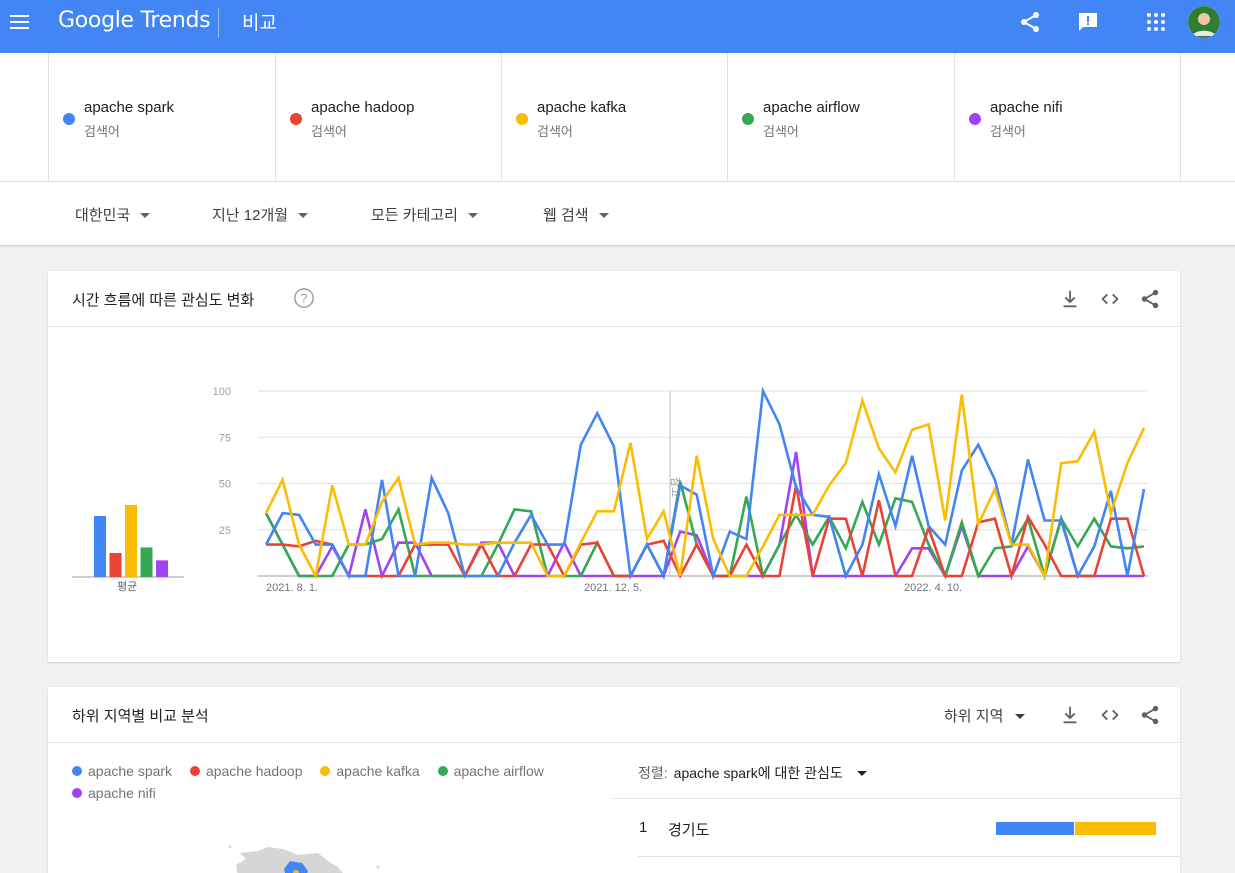  What do you see at coordinates (582, 107) in the screenshot?
I see `term-name: apache kafka` at bounding box center [582, 107].